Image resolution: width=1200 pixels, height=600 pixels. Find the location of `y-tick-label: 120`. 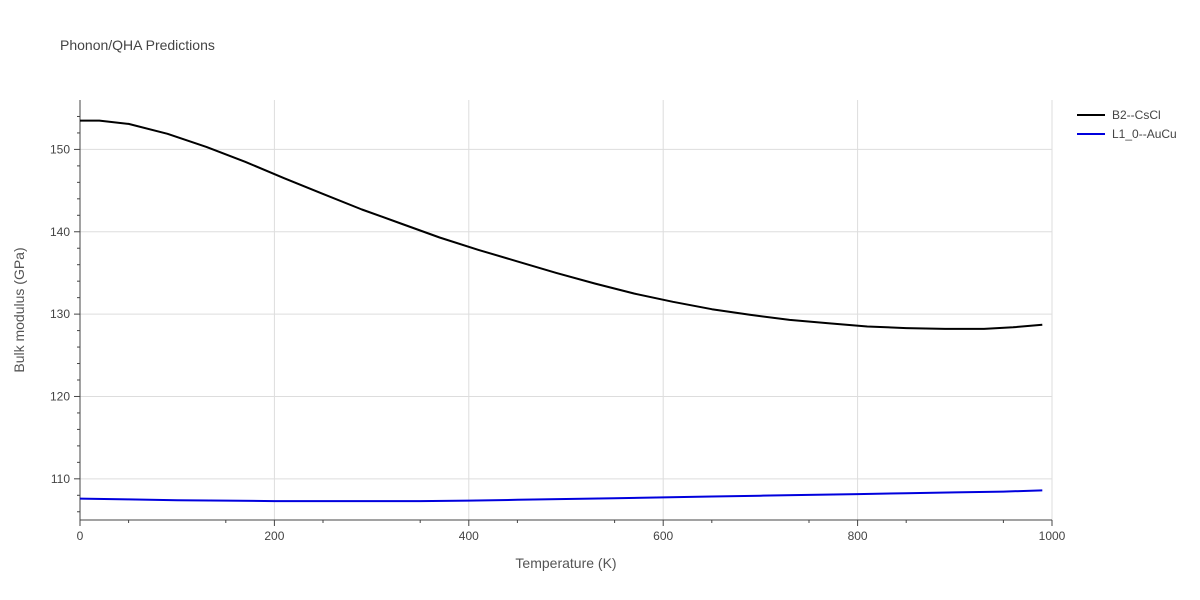

y-tick-label: 120 is located at coordinates (60, 396).